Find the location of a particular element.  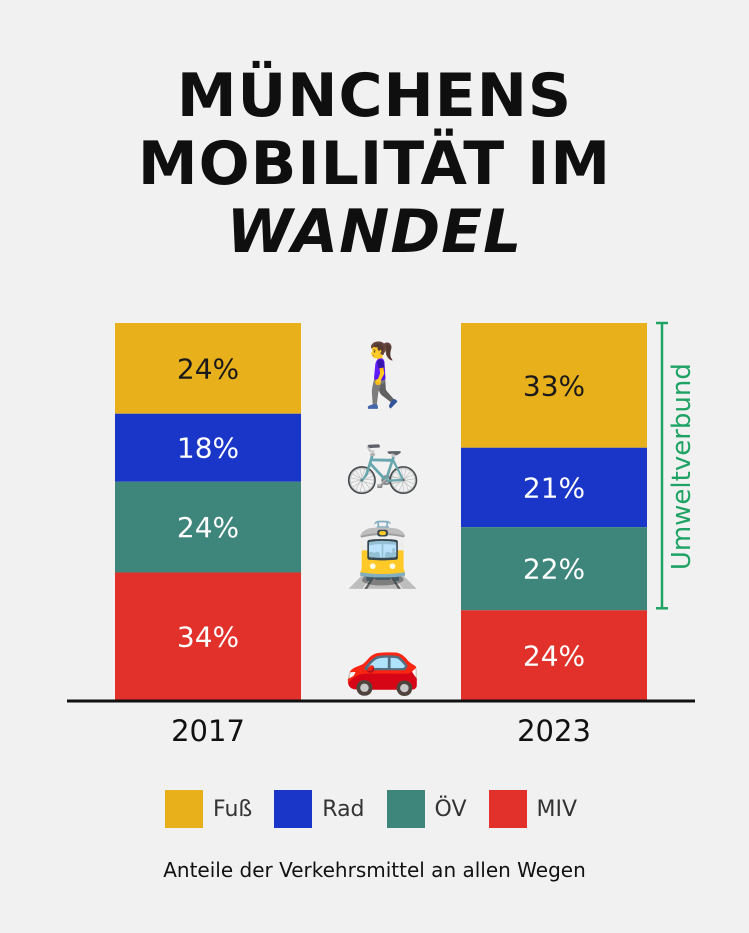

data-label-2023-ÖV: 22% is located at coordinates (554, 569).